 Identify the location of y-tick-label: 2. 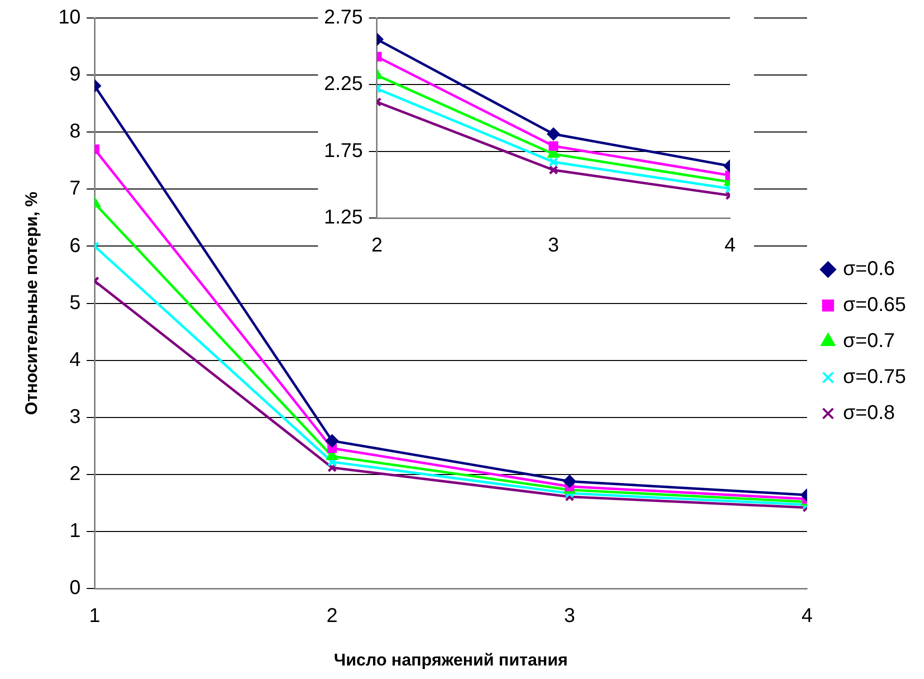
(75, 473).